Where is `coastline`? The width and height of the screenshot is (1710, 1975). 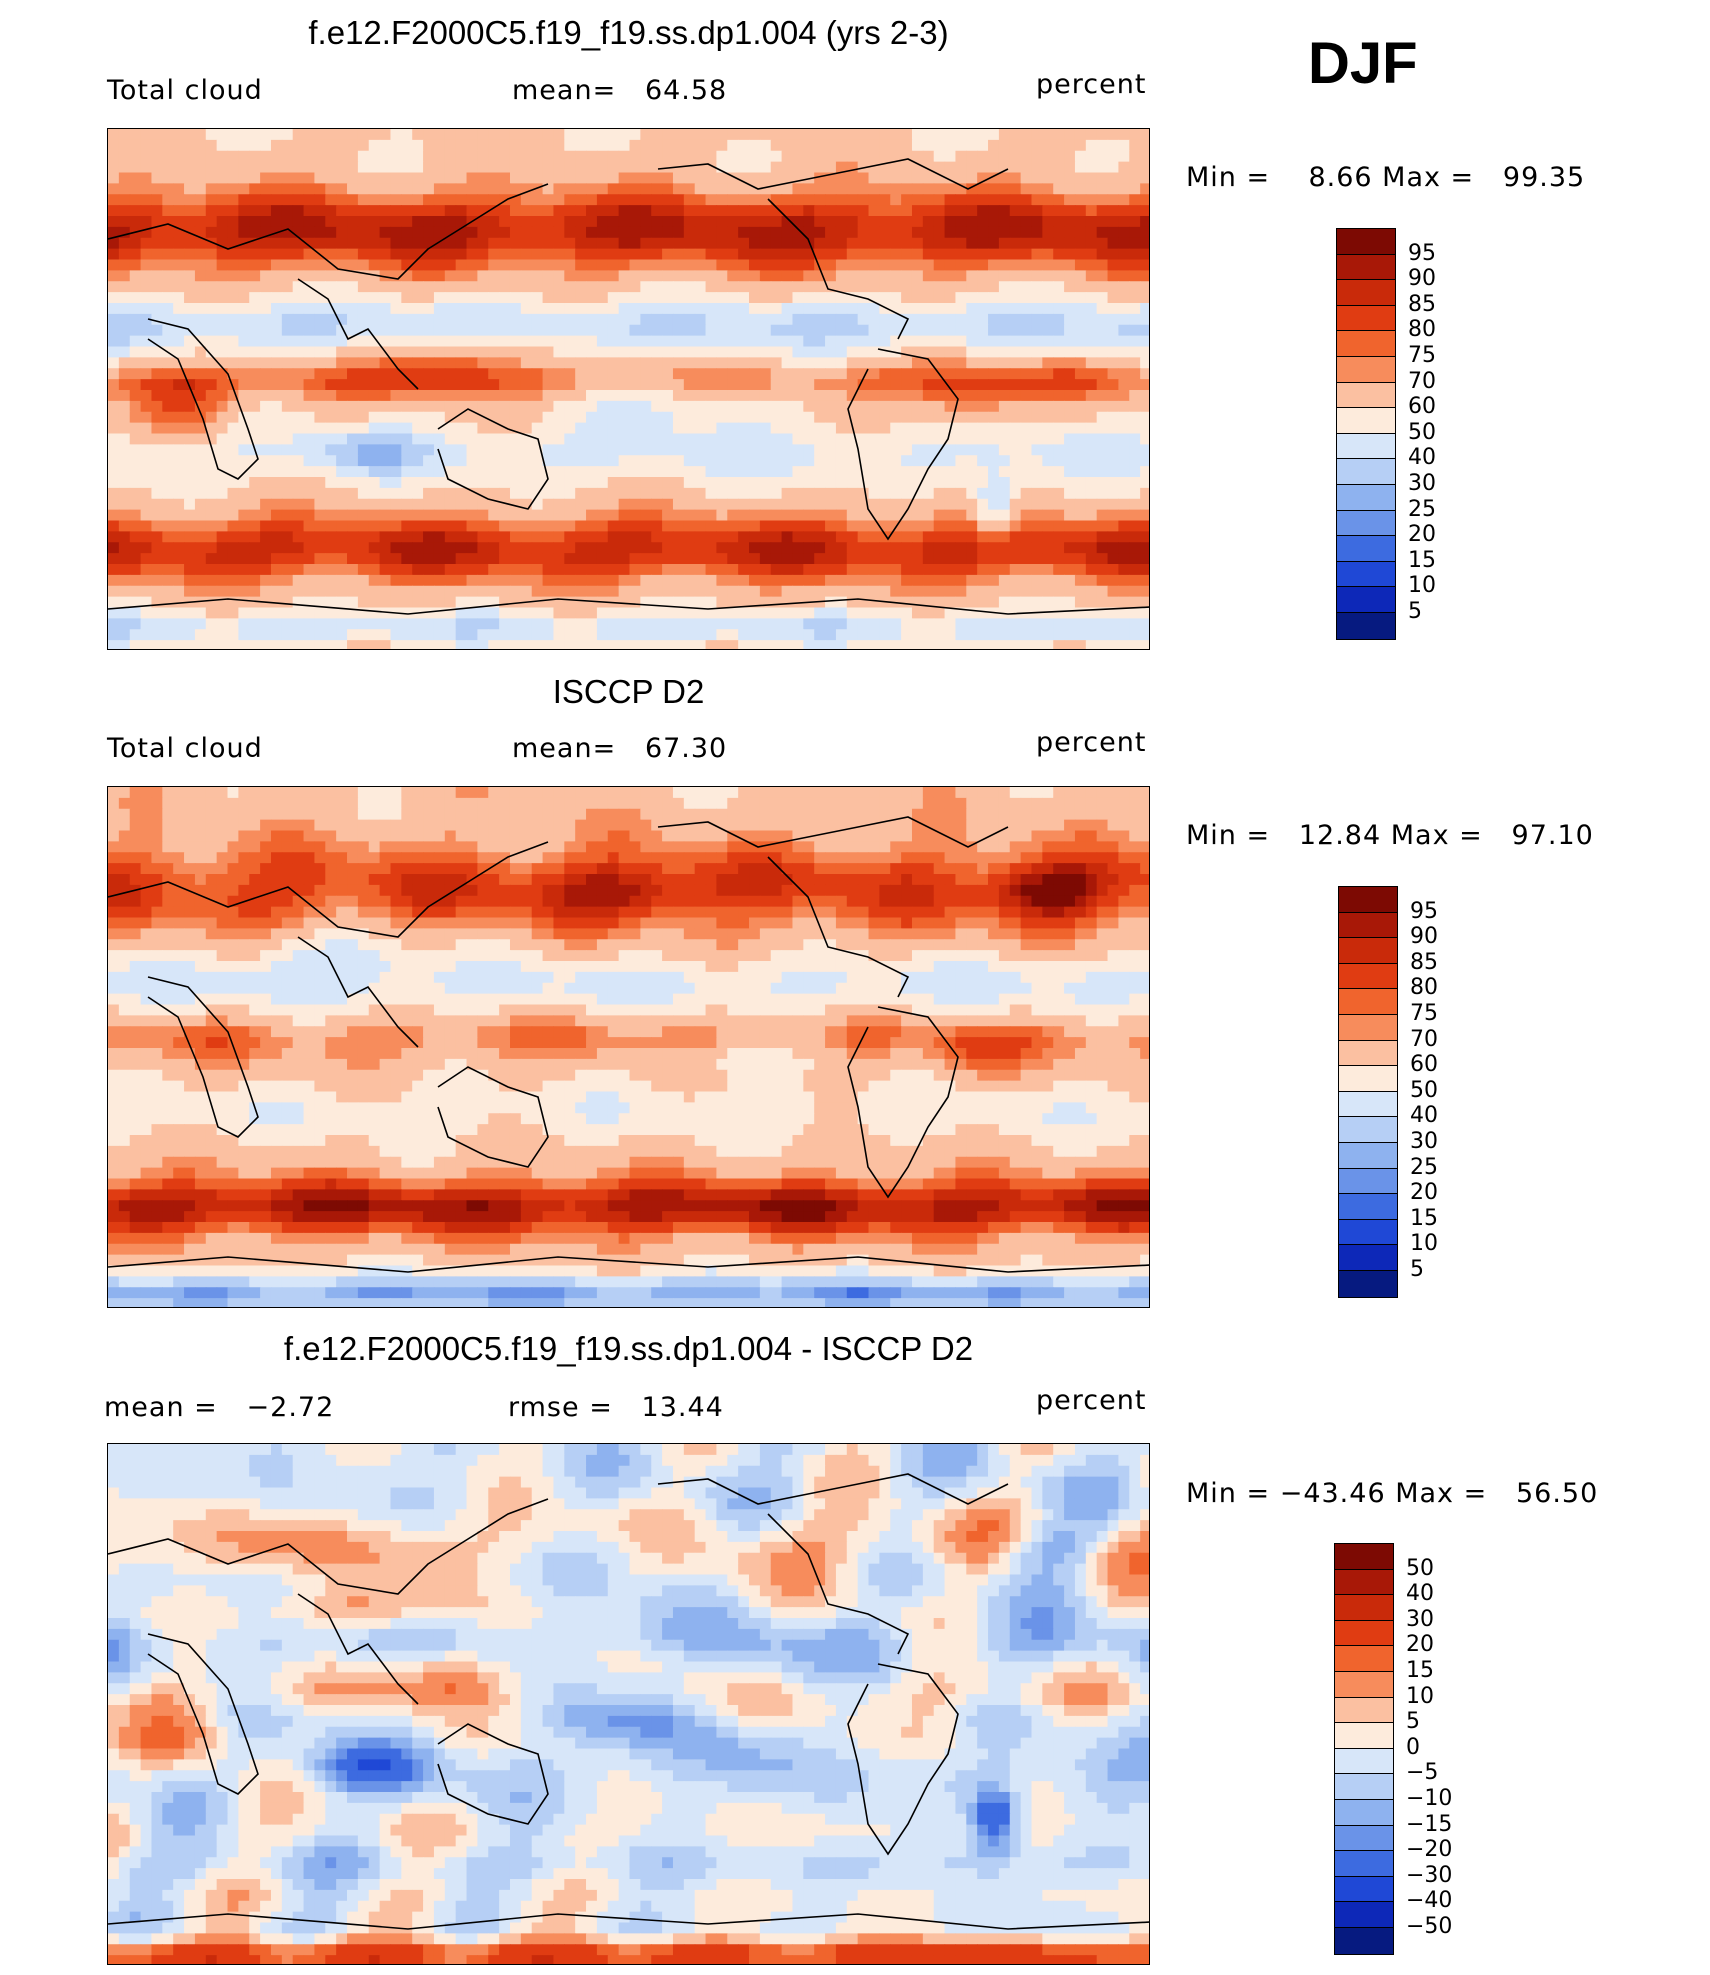 coastline is located at coordinates (833, 174).